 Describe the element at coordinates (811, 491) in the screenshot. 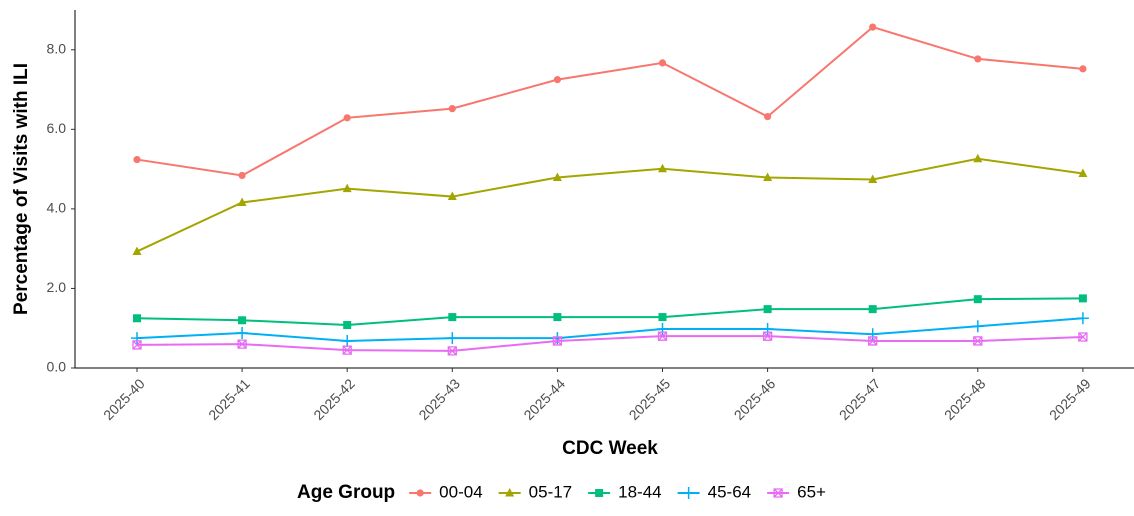

I see `legend-text: 65+` at that location.